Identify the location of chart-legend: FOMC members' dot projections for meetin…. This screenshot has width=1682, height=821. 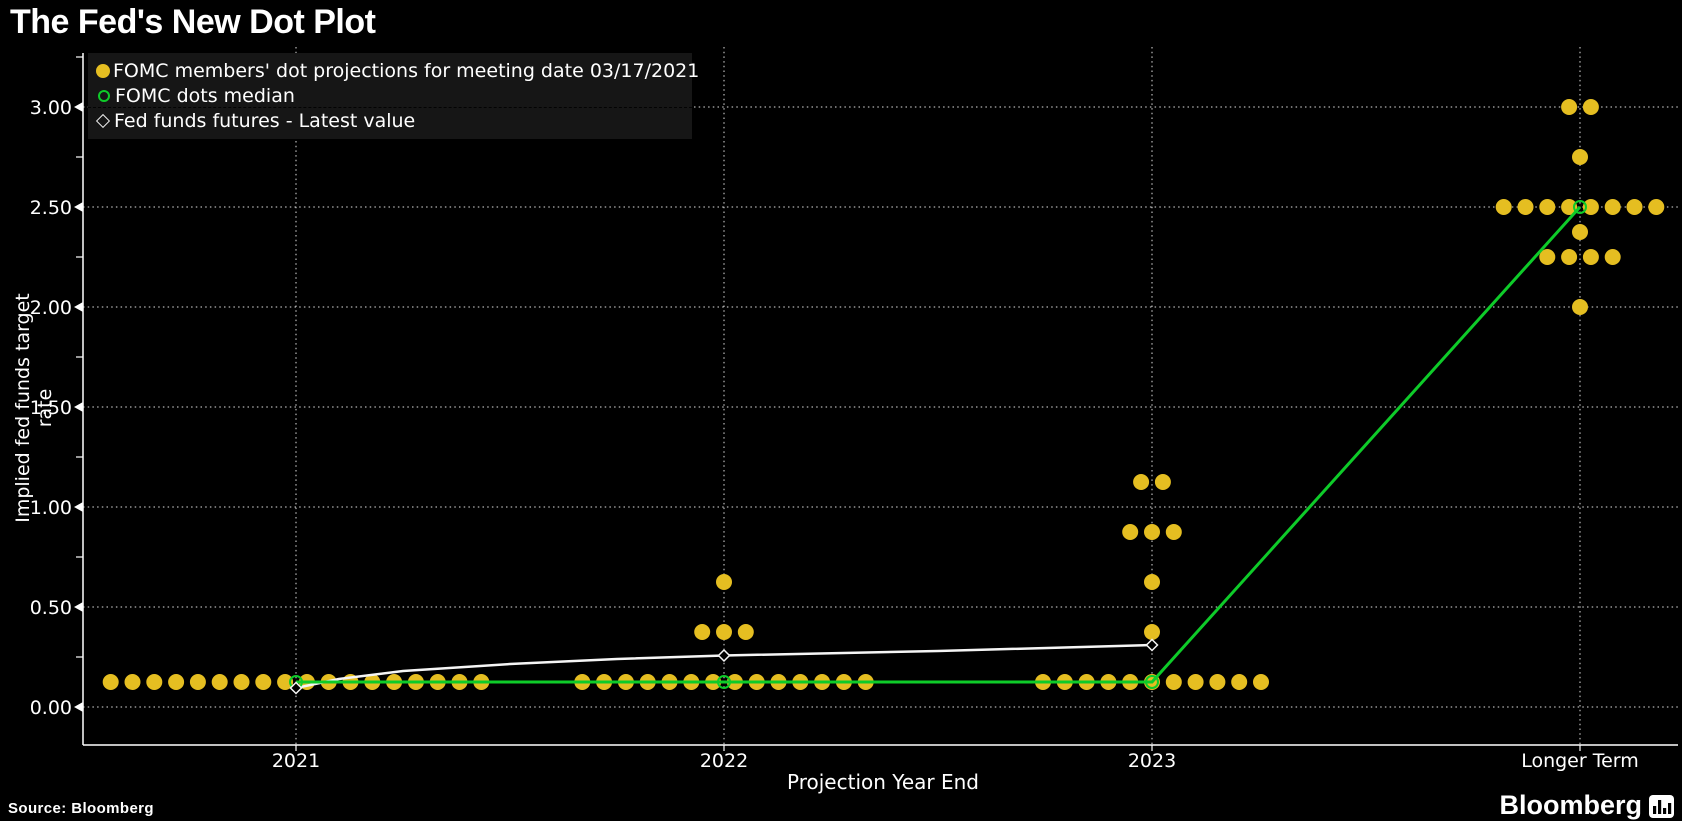
(393, 96).